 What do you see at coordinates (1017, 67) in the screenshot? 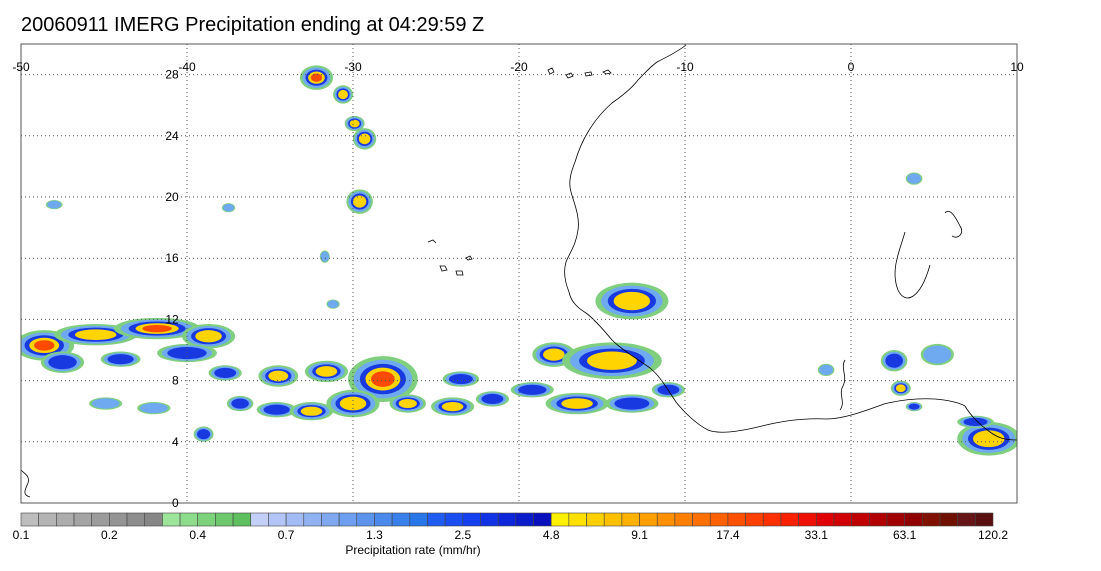
I see `lon-tick-label-6: 10` at bounding box center [1017, 67].